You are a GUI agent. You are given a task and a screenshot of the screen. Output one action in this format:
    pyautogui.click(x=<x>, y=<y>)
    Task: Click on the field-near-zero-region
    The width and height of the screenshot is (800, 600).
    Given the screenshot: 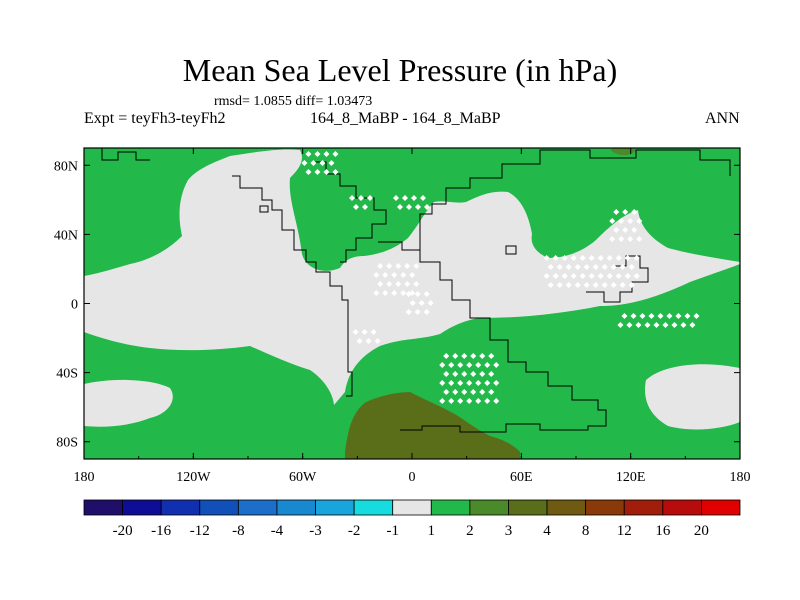 What is the action you would take?
    pyautogui.click(x=692, y=397)
    